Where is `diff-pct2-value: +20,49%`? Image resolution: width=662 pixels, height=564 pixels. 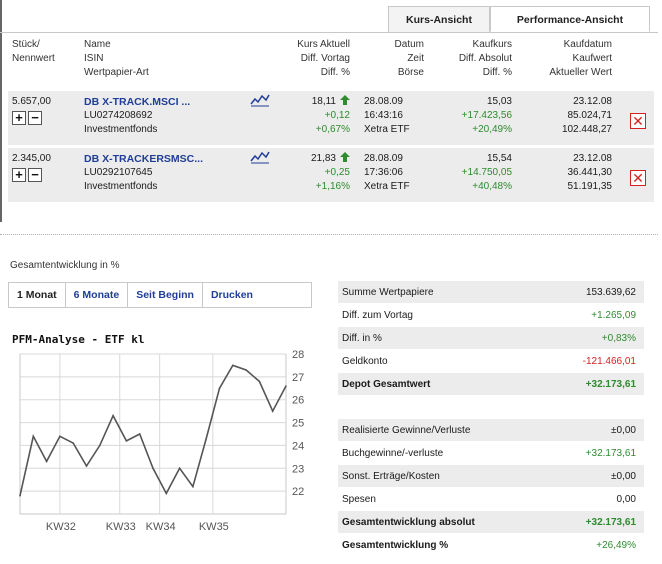 diff-pct2-value: +20,49% is located at coordinates (492, 129).